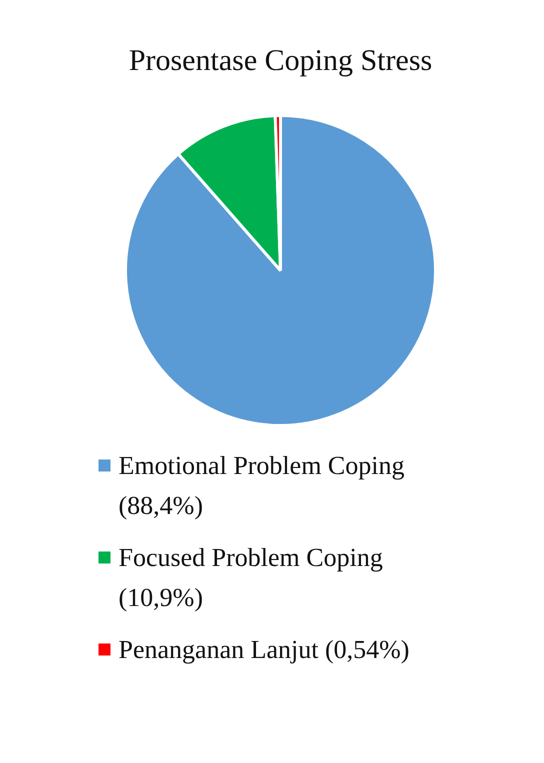 This screenshot has width=544, height=763. What do you see at coordinates (261, 485) in the screenshot?
I see `legend-label: Emotional Problem Coping (88,4%)` at bounding box center [261, 485].